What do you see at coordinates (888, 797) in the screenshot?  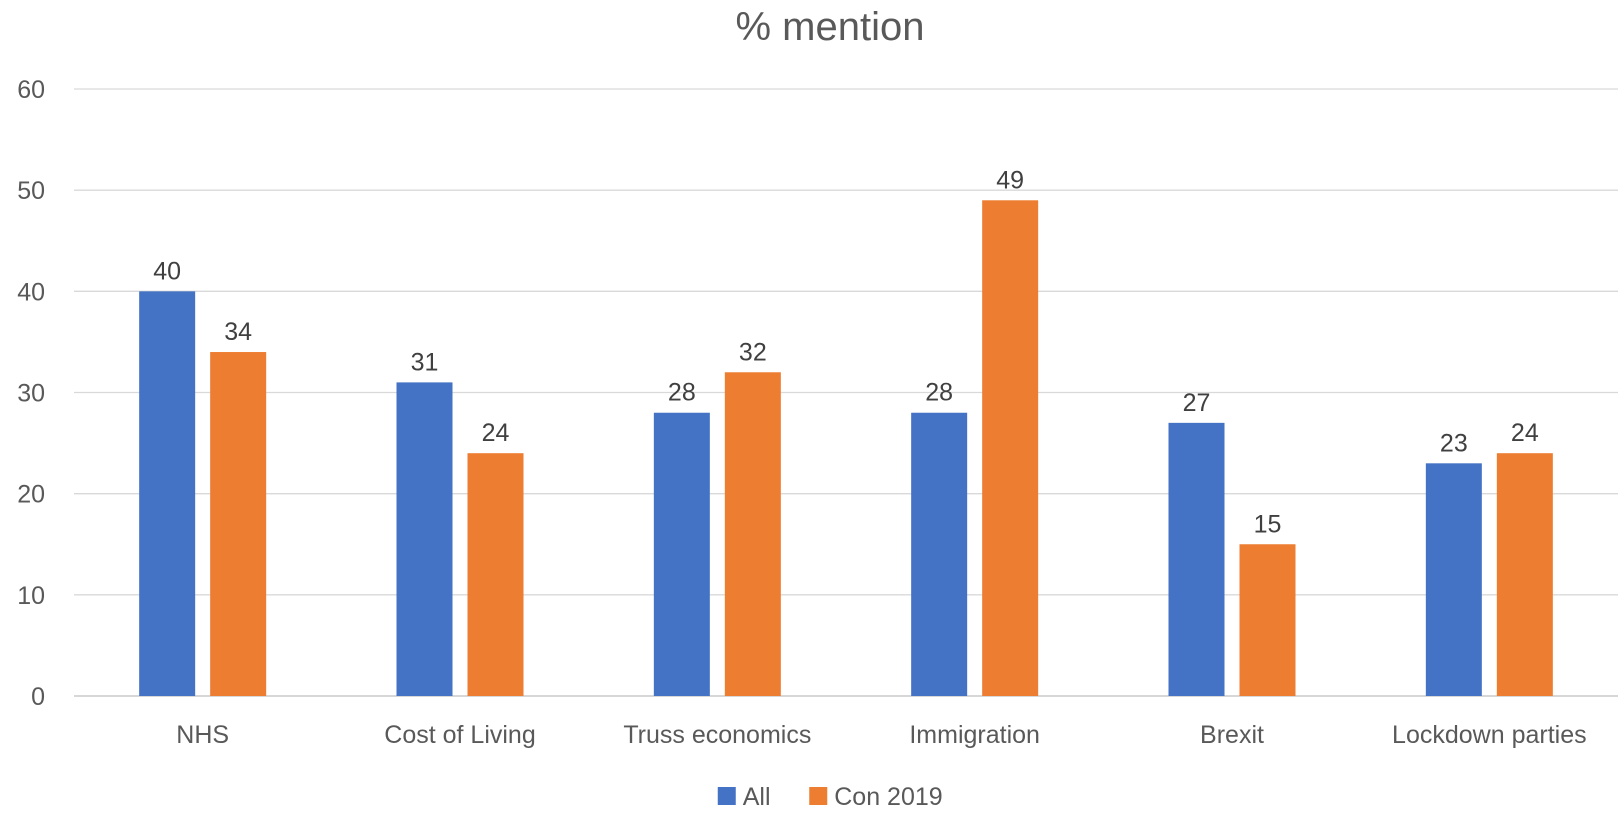 I see `legend-label: Con 2019` at bounding box center [888, 797].